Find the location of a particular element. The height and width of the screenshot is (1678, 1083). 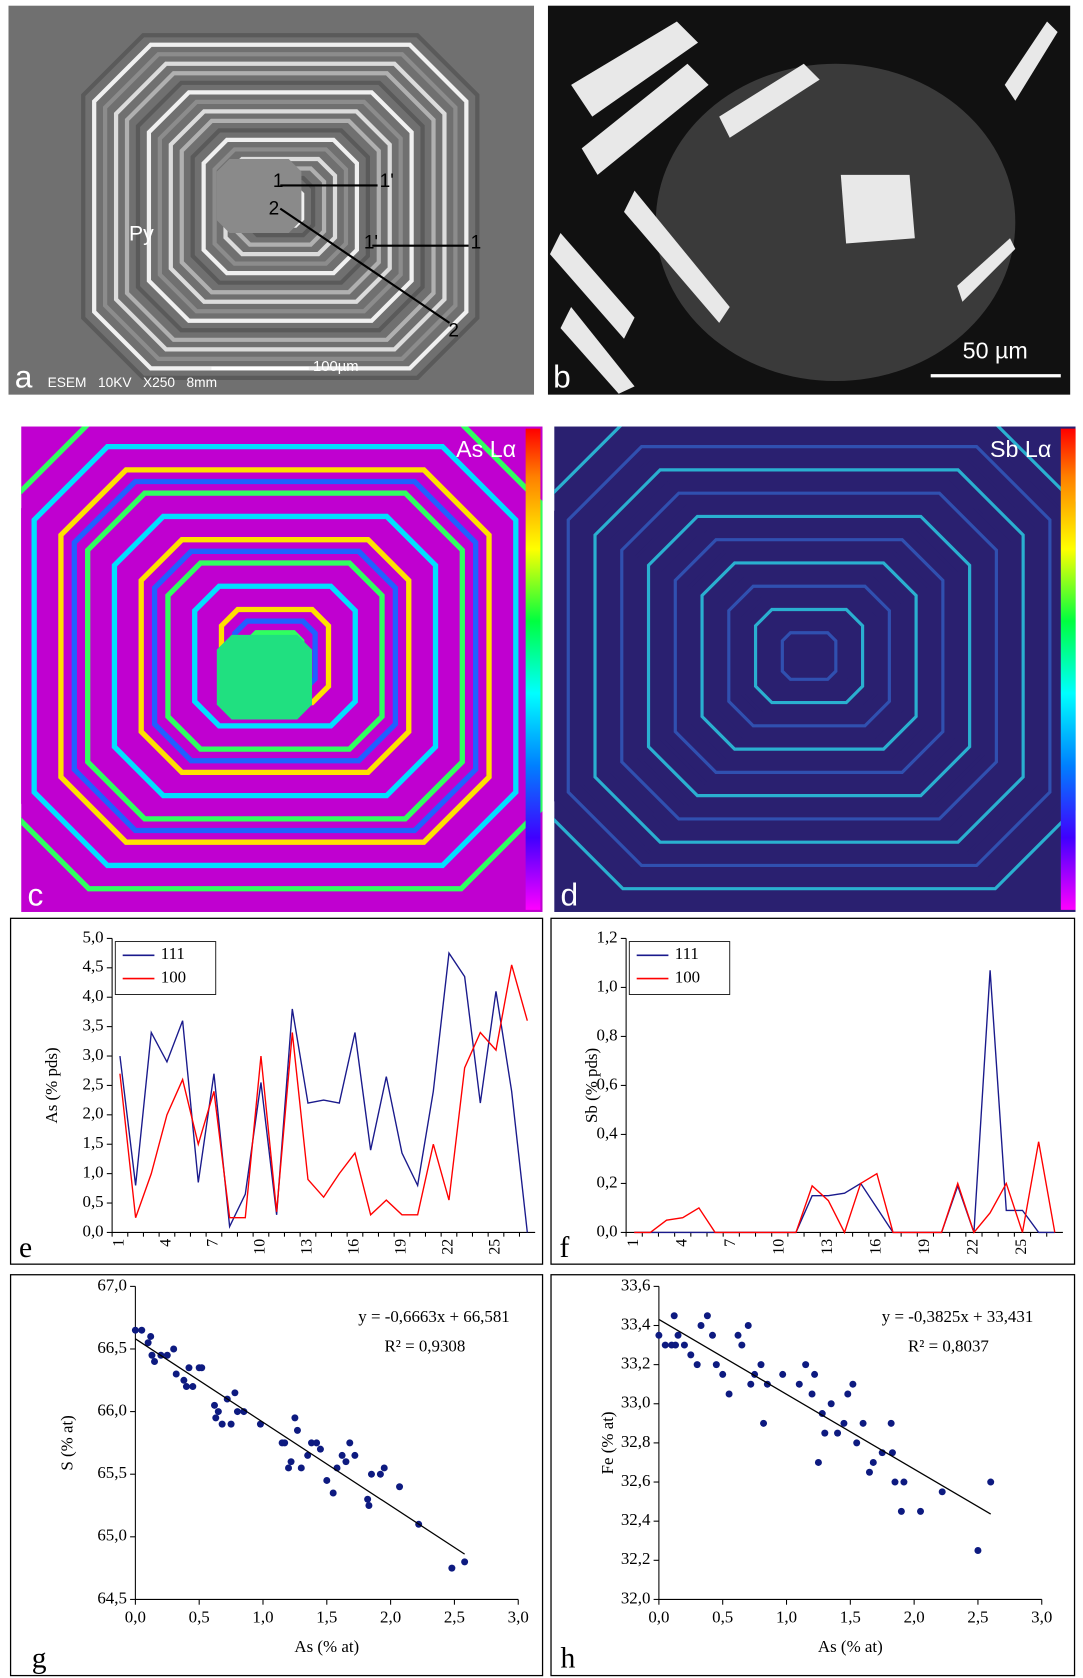

panel-label: a is located at coordinates (24, 376).